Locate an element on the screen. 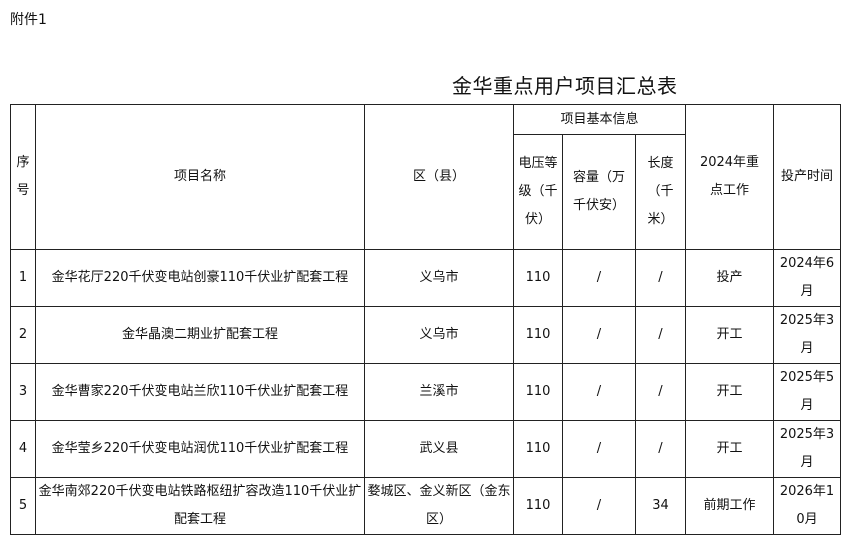 The height and width of the screenshot is (560, 846). cell-district: 武义县 is located at coordinates (439, 449).